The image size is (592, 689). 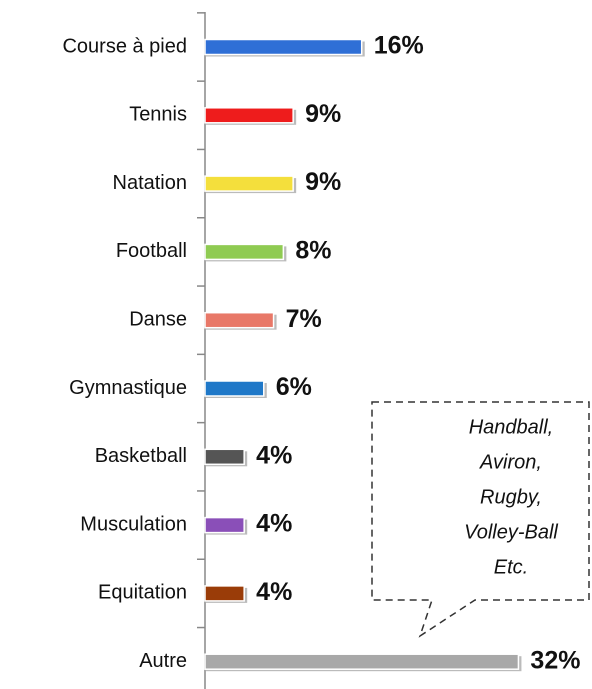 I want to click on callout, so click(x=480, y=519).